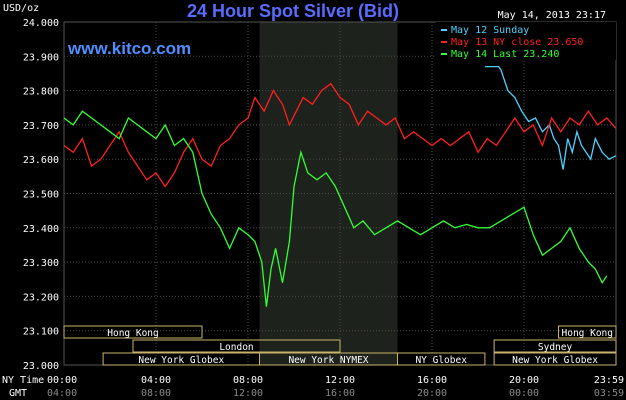 The height and width of the screenshot is (400, 626). Describe the element at coordinates (293, 11) in the screenshot. I see `chart-title: 24 Hour Spot Silver (Bid)` at that location.